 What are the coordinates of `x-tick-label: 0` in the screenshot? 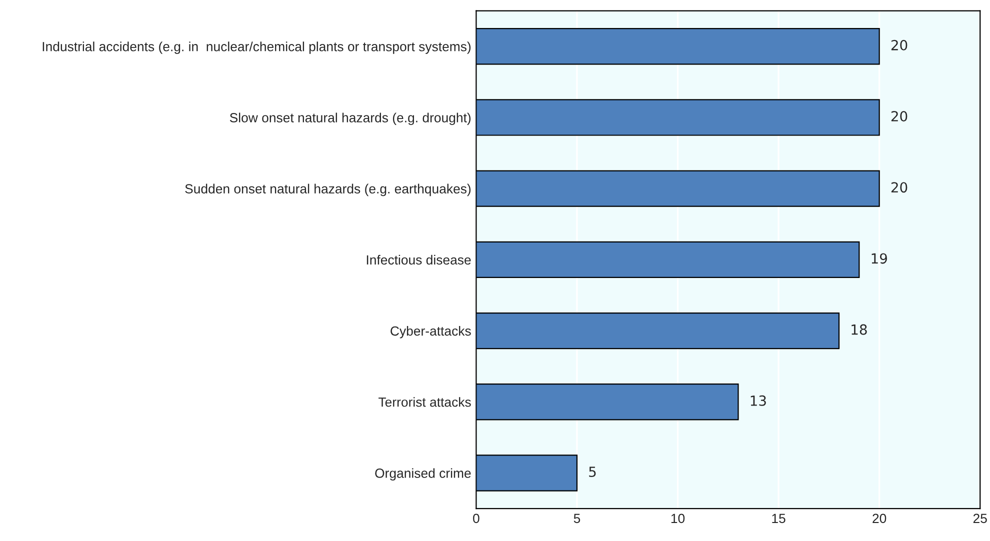 It's located at (476, 519).